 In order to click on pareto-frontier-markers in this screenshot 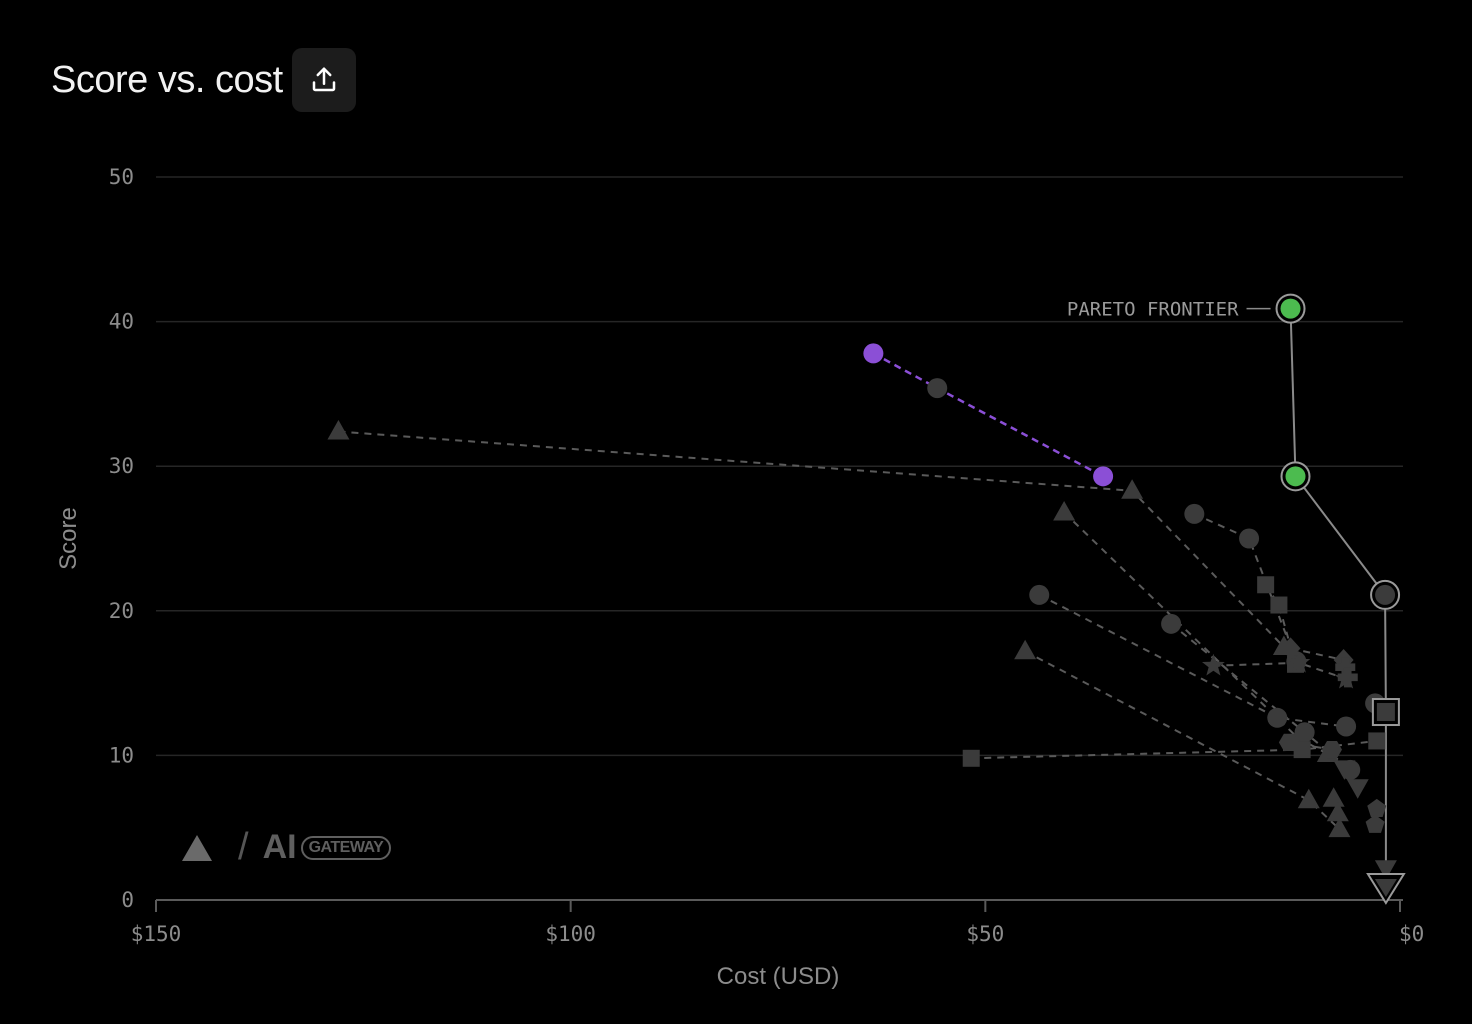, I will do `click(1340, 599)`.